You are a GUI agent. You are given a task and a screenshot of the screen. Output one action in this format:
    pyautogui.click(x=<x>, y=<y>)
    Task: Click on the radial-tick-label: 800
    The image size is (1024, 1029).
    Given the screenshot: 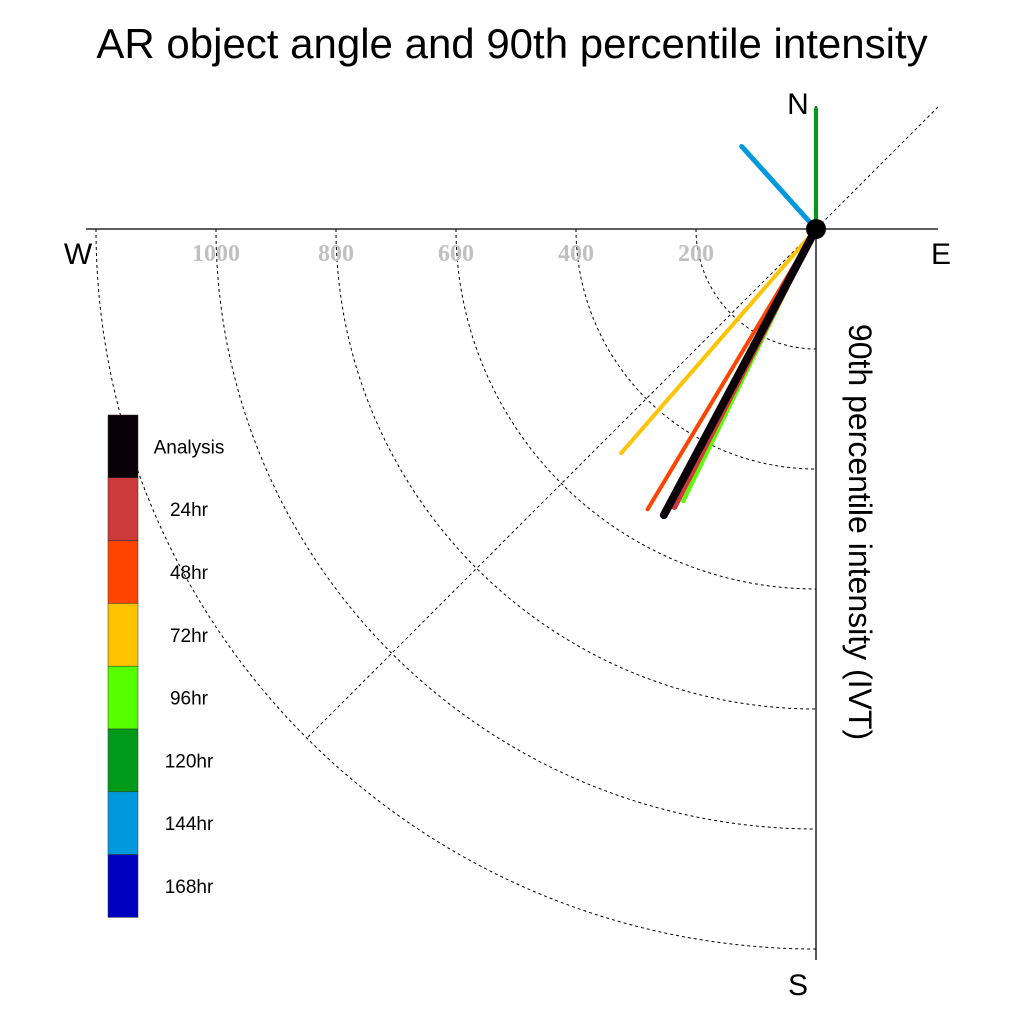 What is the action you would take?
    pyautogui.click(x=336, y=254)
    